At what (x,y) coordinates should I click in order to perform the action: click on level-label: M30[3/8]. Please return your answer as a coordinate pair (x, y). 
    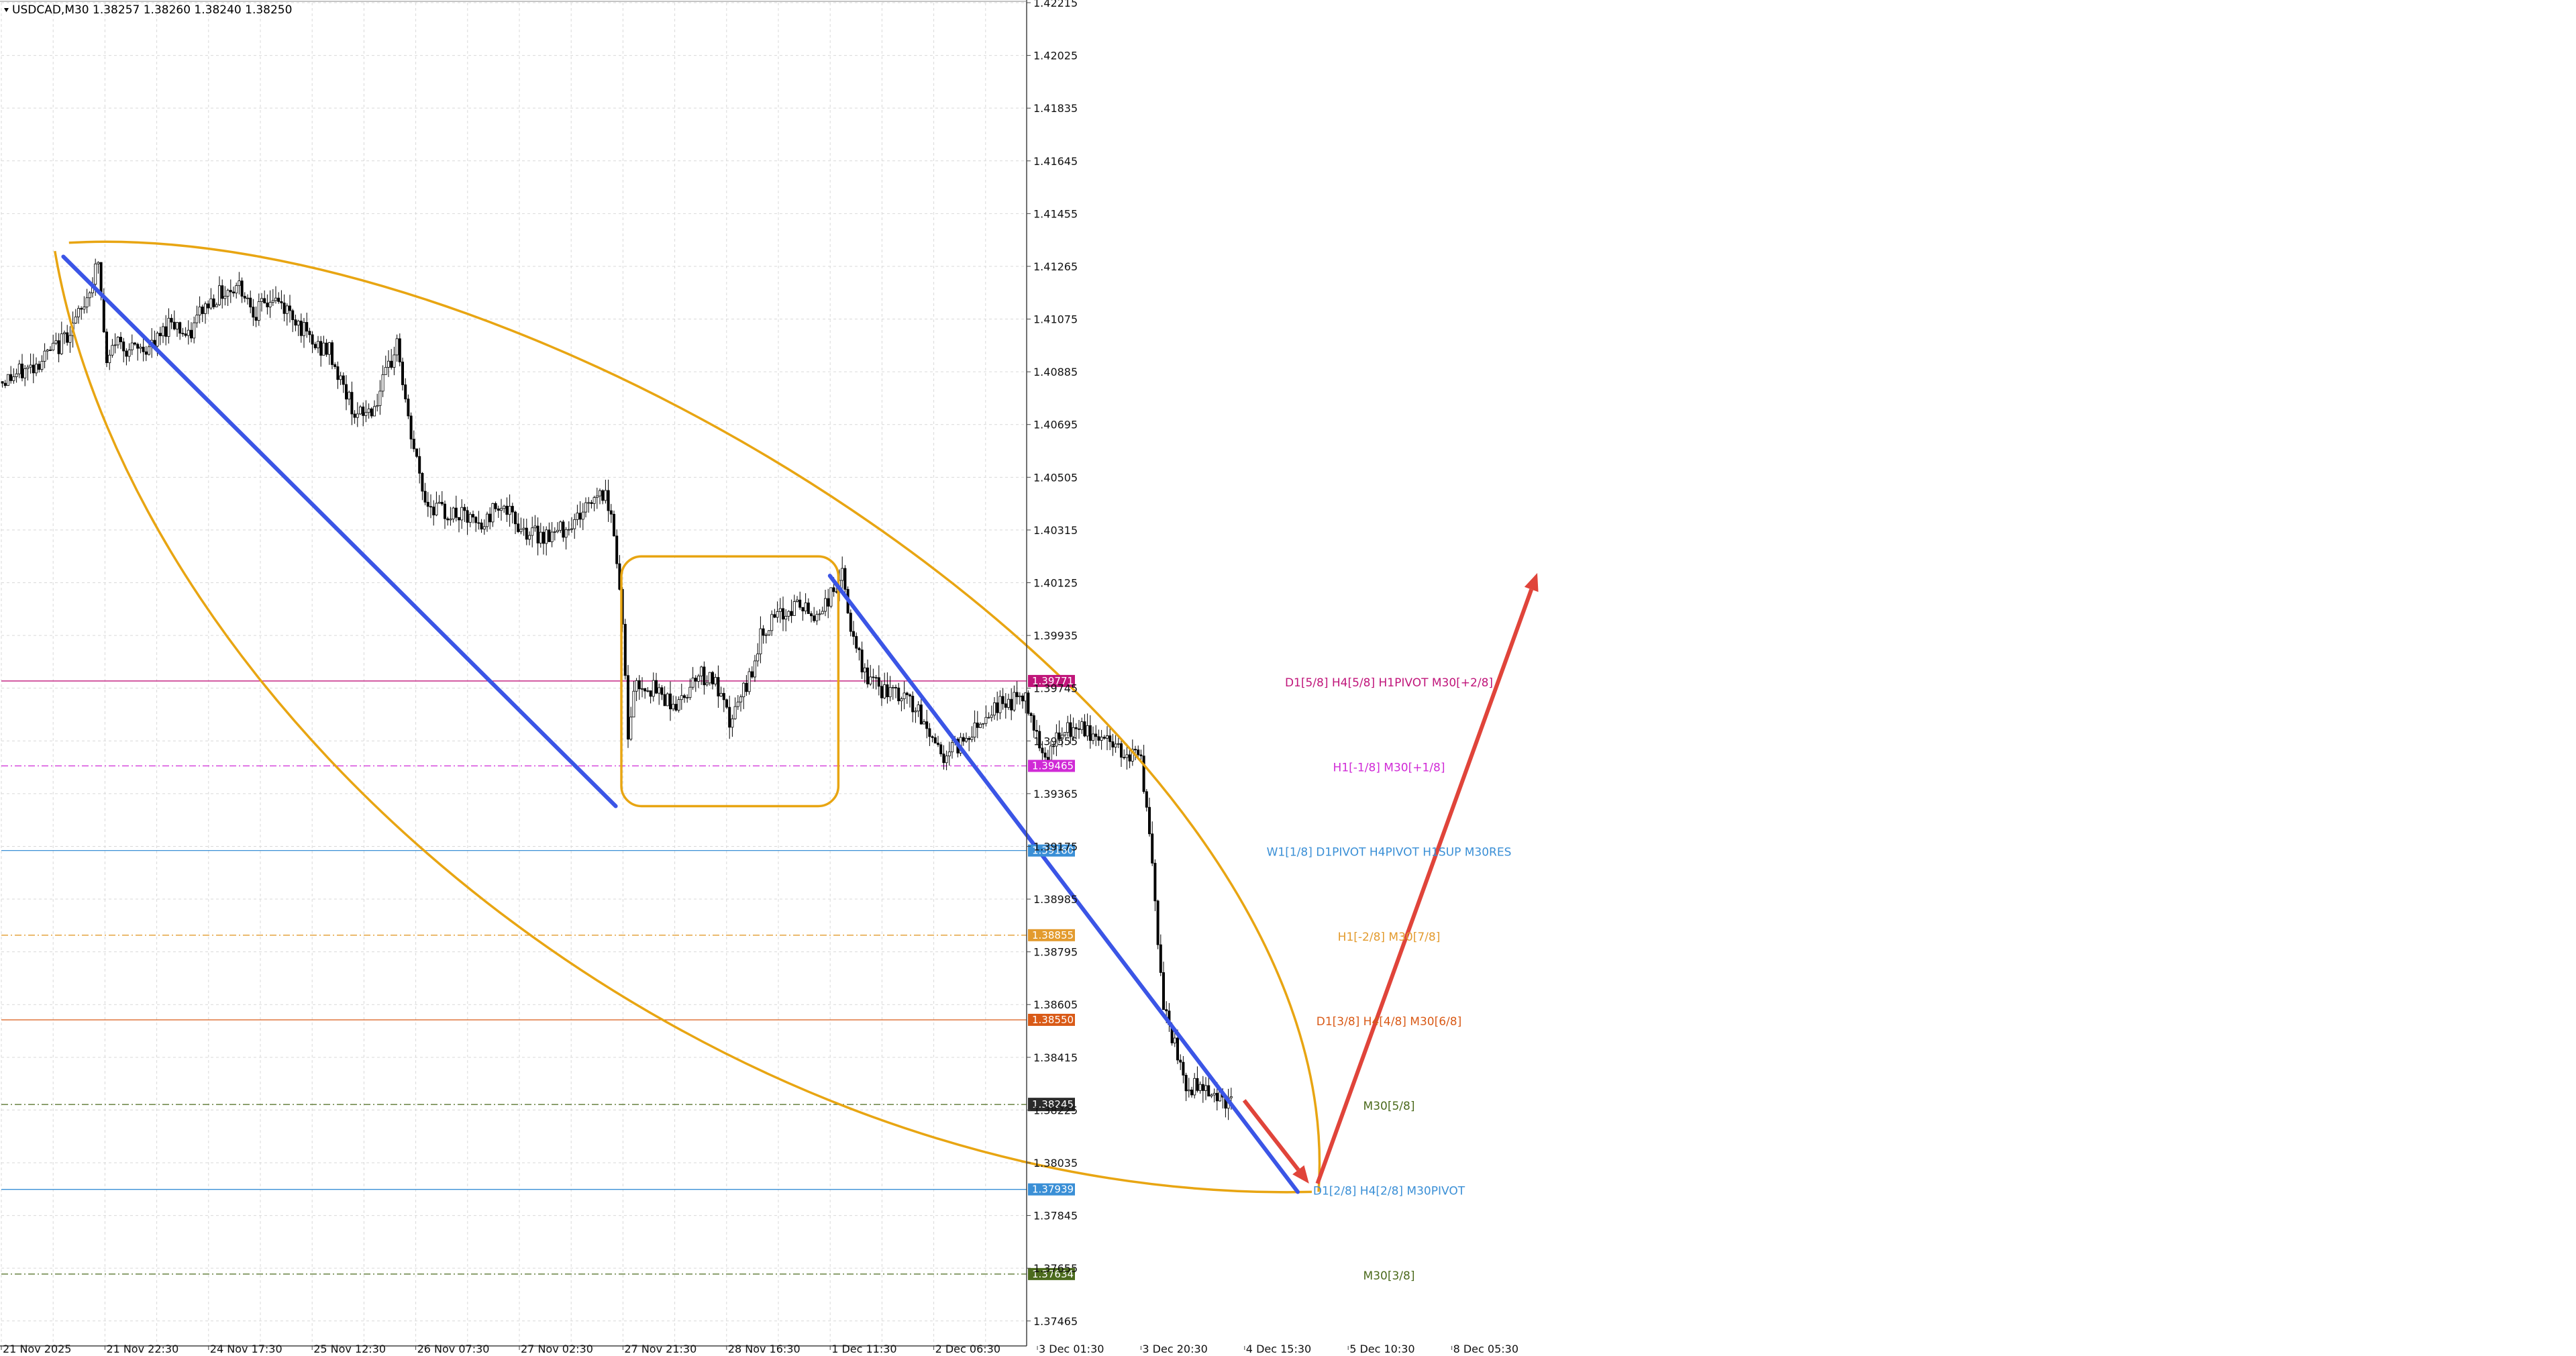
    Looking at the image, I should click on (1389, 1276).